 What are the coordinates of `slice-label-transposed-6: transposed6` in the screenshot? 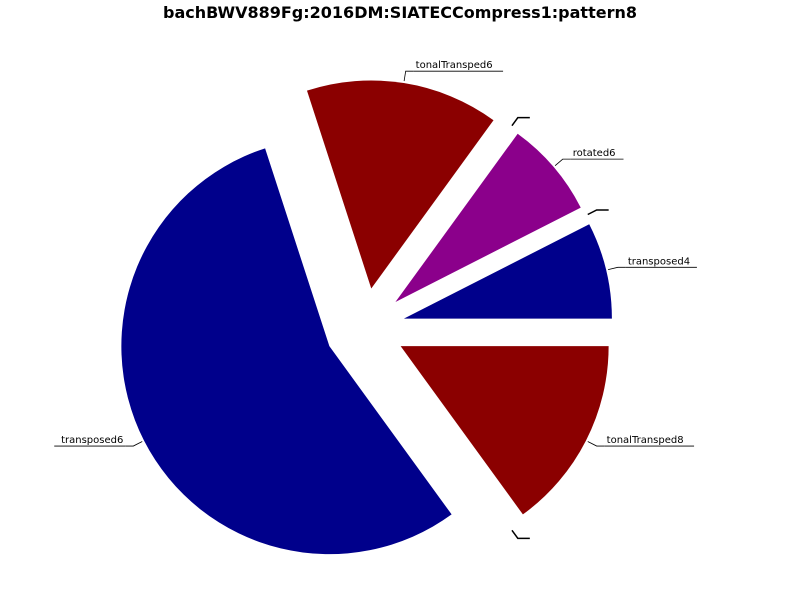 It's located at (92, 440).